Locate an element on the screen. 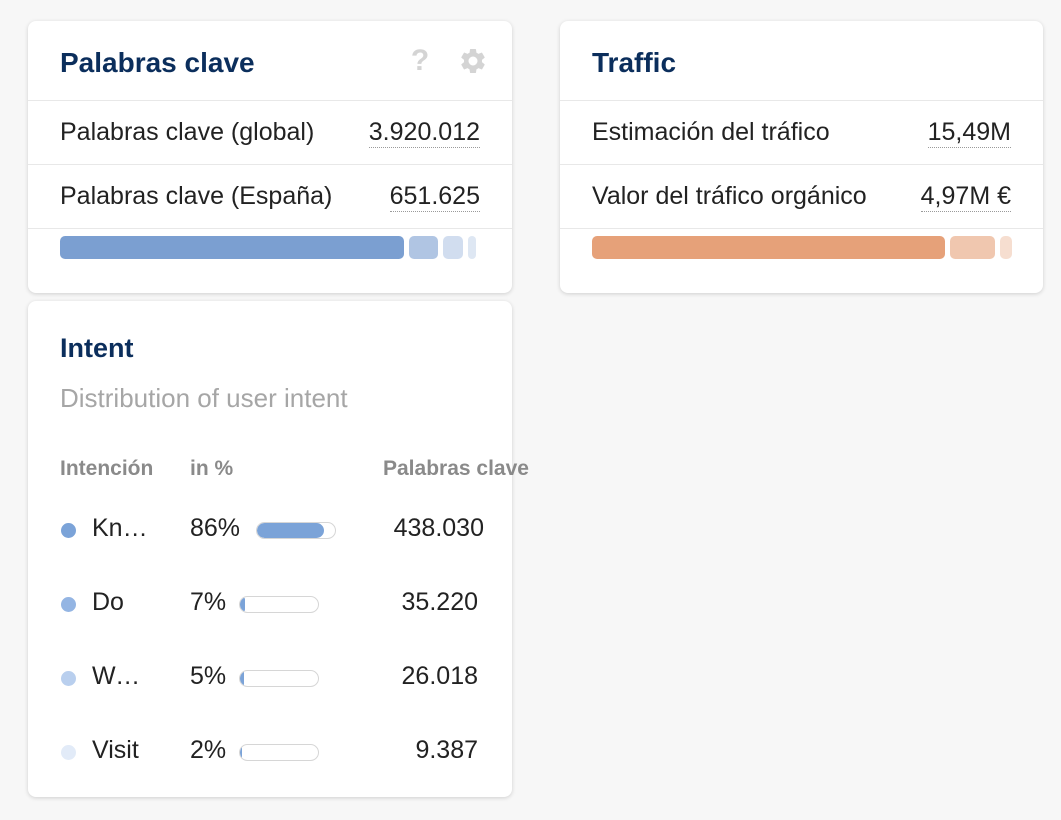 Image resolution: width=1061 pixels, height=820 pixels. intent-card-subtitle: Distribution of user intent is located at coordinates (204, 398).